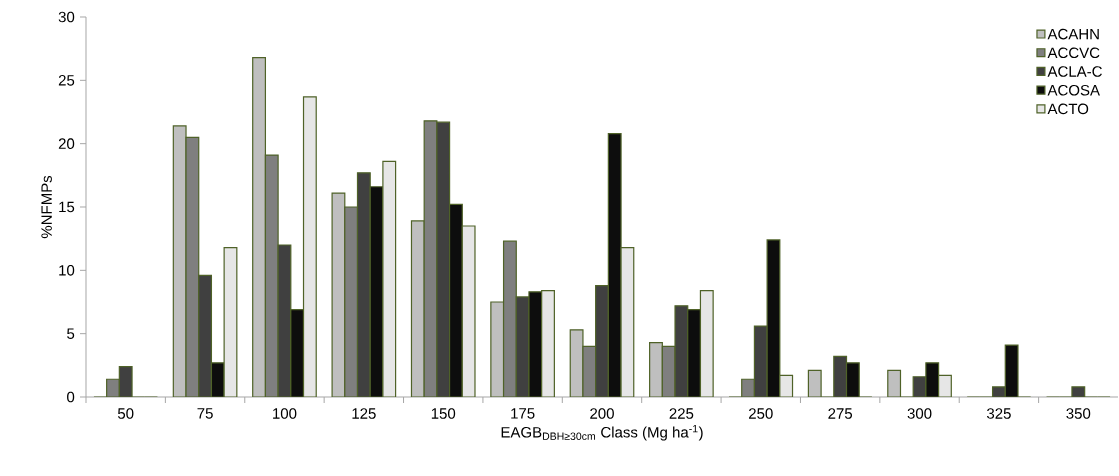 Image resolution: width=1119 pixels, height=476 pixels. I want to click on x-tick-label: 350, so click(1078, 413).